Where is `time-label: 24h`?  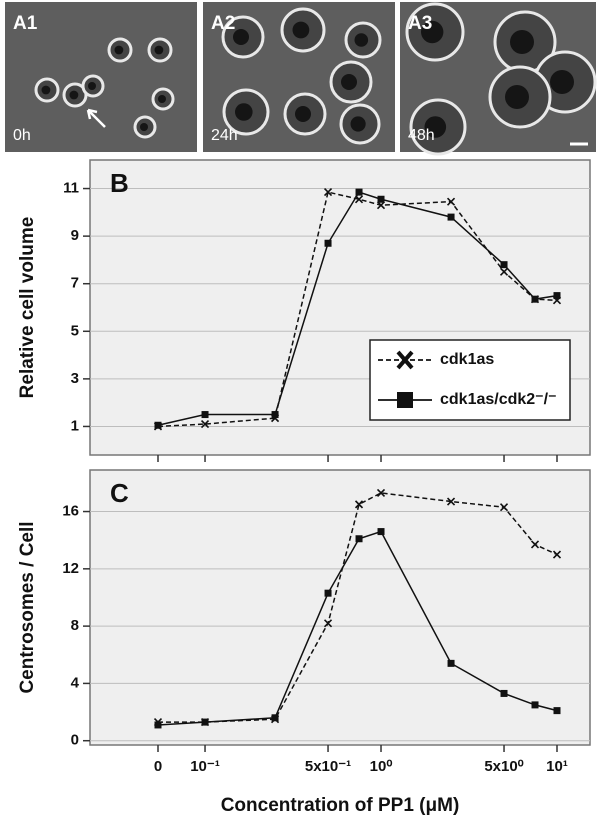 time-label: 24h is located at coordinates (224, 135).